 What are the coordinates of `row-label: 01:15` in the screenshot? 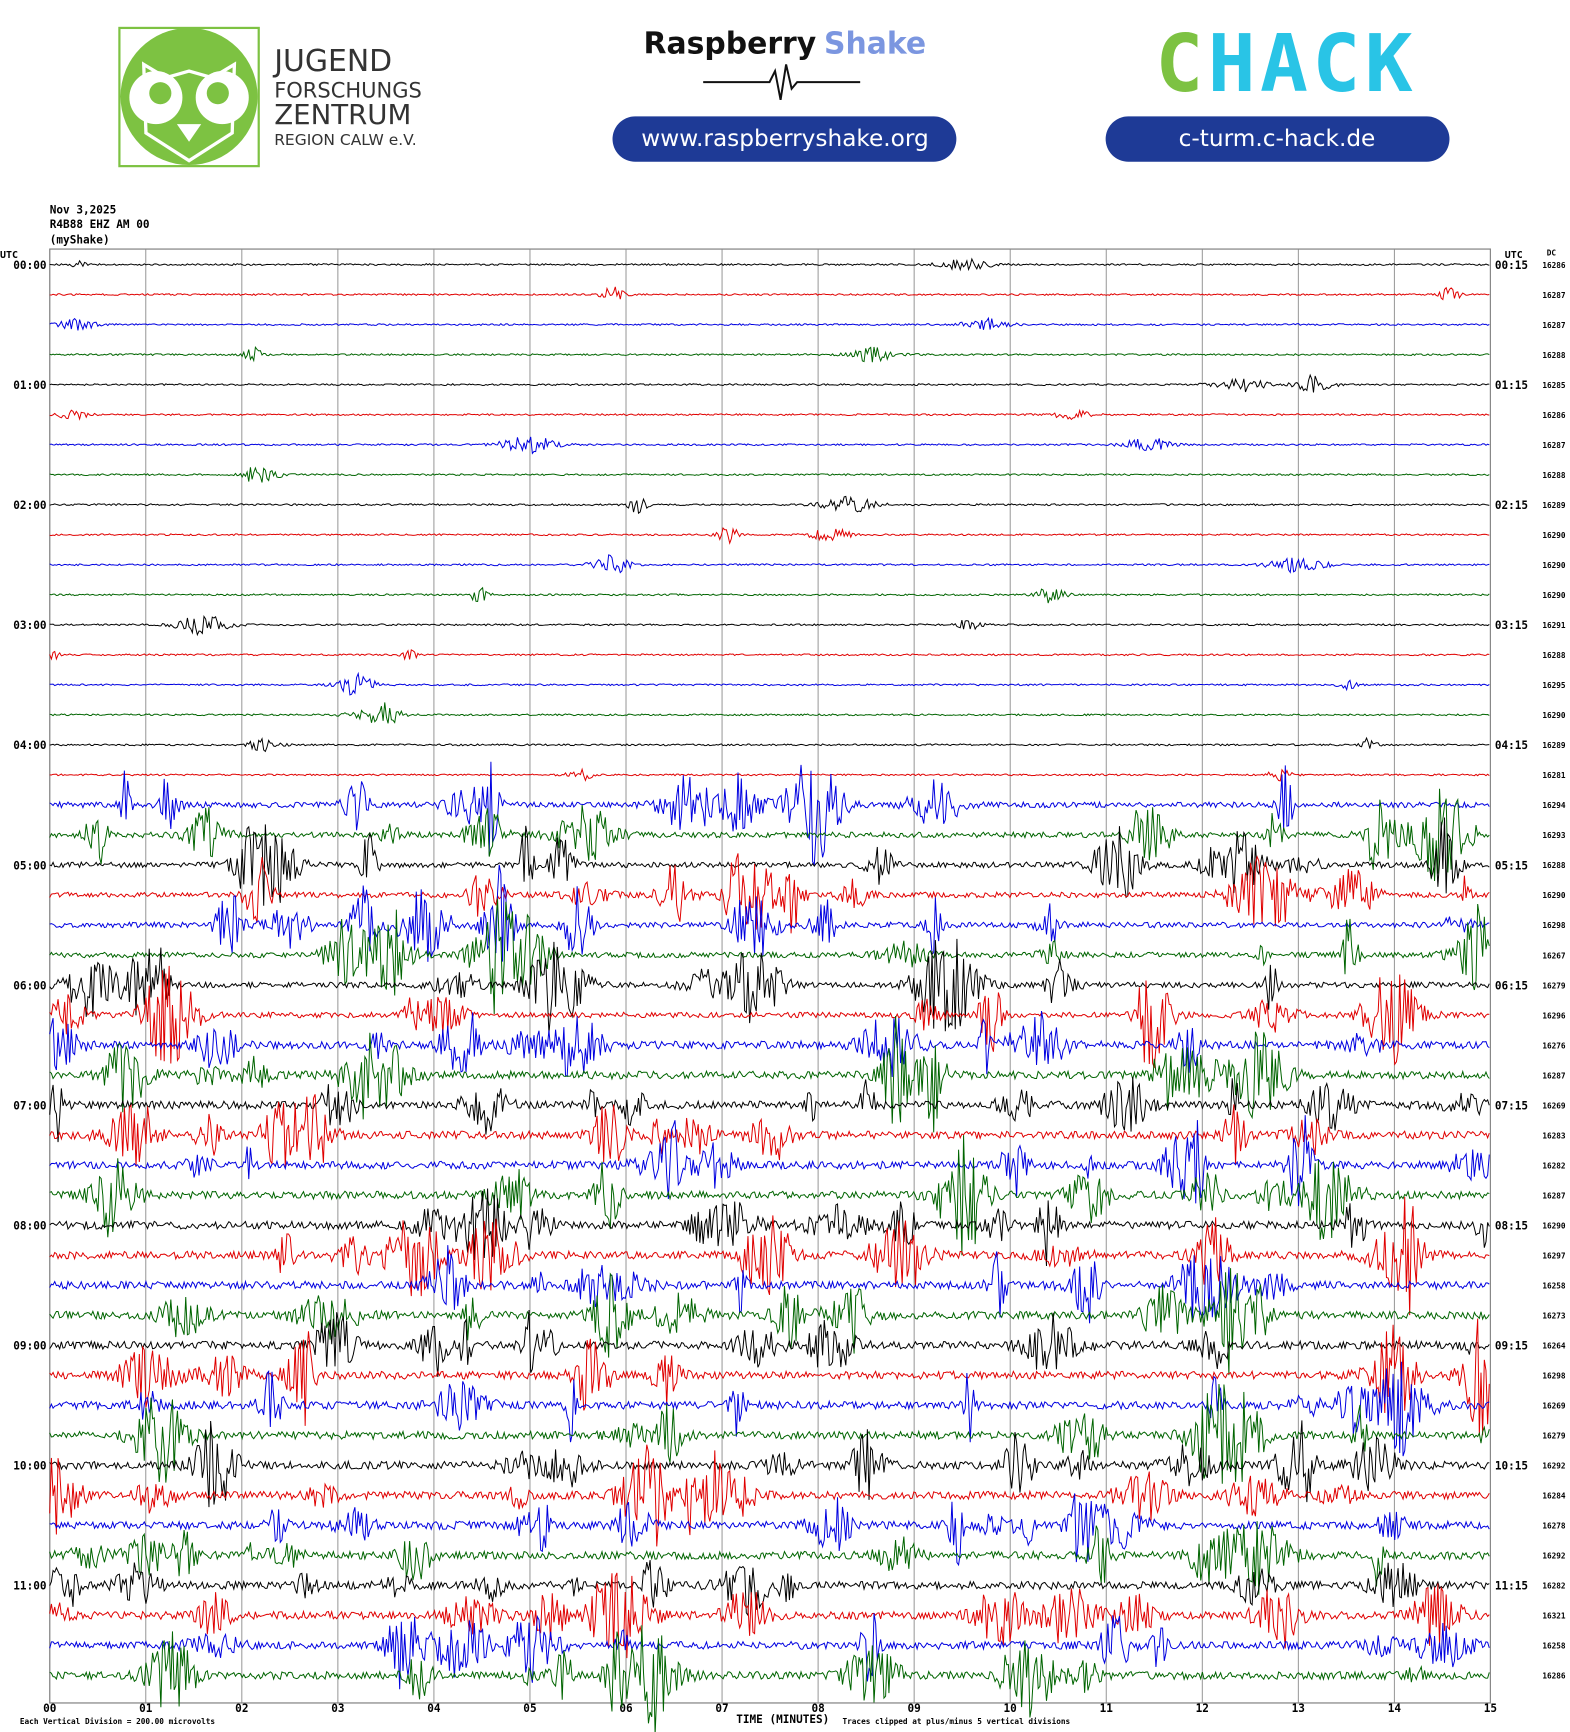 It's located at (1511, 385).